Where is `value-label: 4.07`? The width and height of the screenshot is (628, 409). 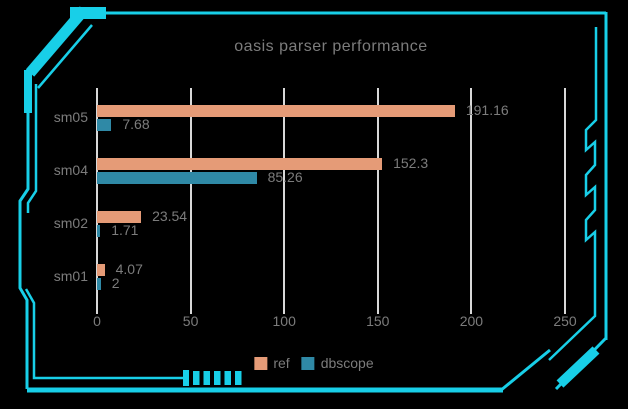
value-label: 4.07 is located at coordinates (129, 269).